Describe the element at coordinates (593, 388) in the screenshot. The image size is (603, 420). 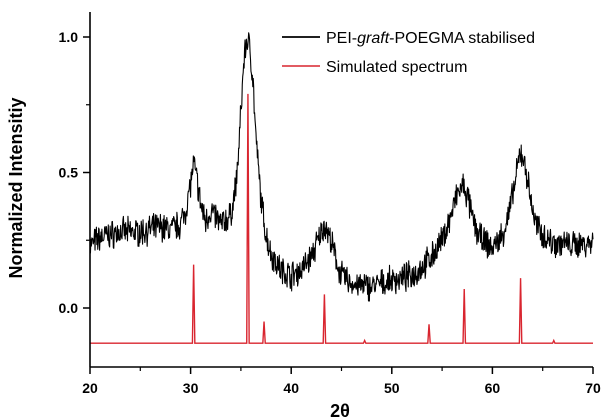
I see `x-tick-label: 70` at that location.